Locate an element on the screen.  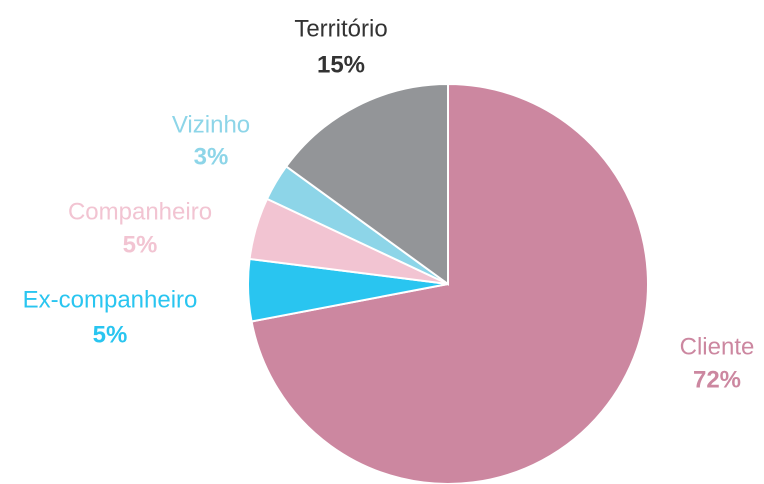
slice-label: Ex-companheiro is located at coordinates (110, 299).